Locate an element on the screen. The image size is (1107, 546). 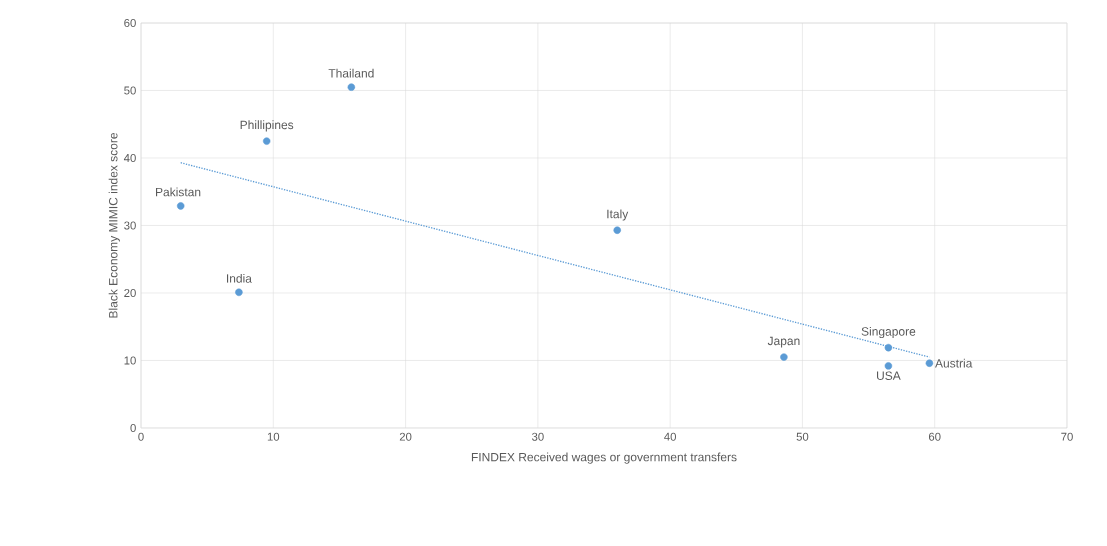
x-tick-label: 10 is located at coordinates (273, 436).